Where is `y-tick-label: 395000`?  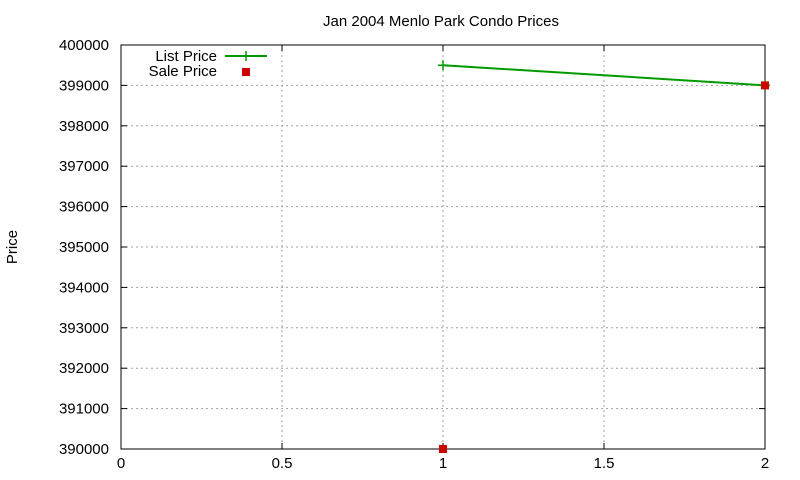
y-tick-label: 395000 is located at coordinates (84, 247).